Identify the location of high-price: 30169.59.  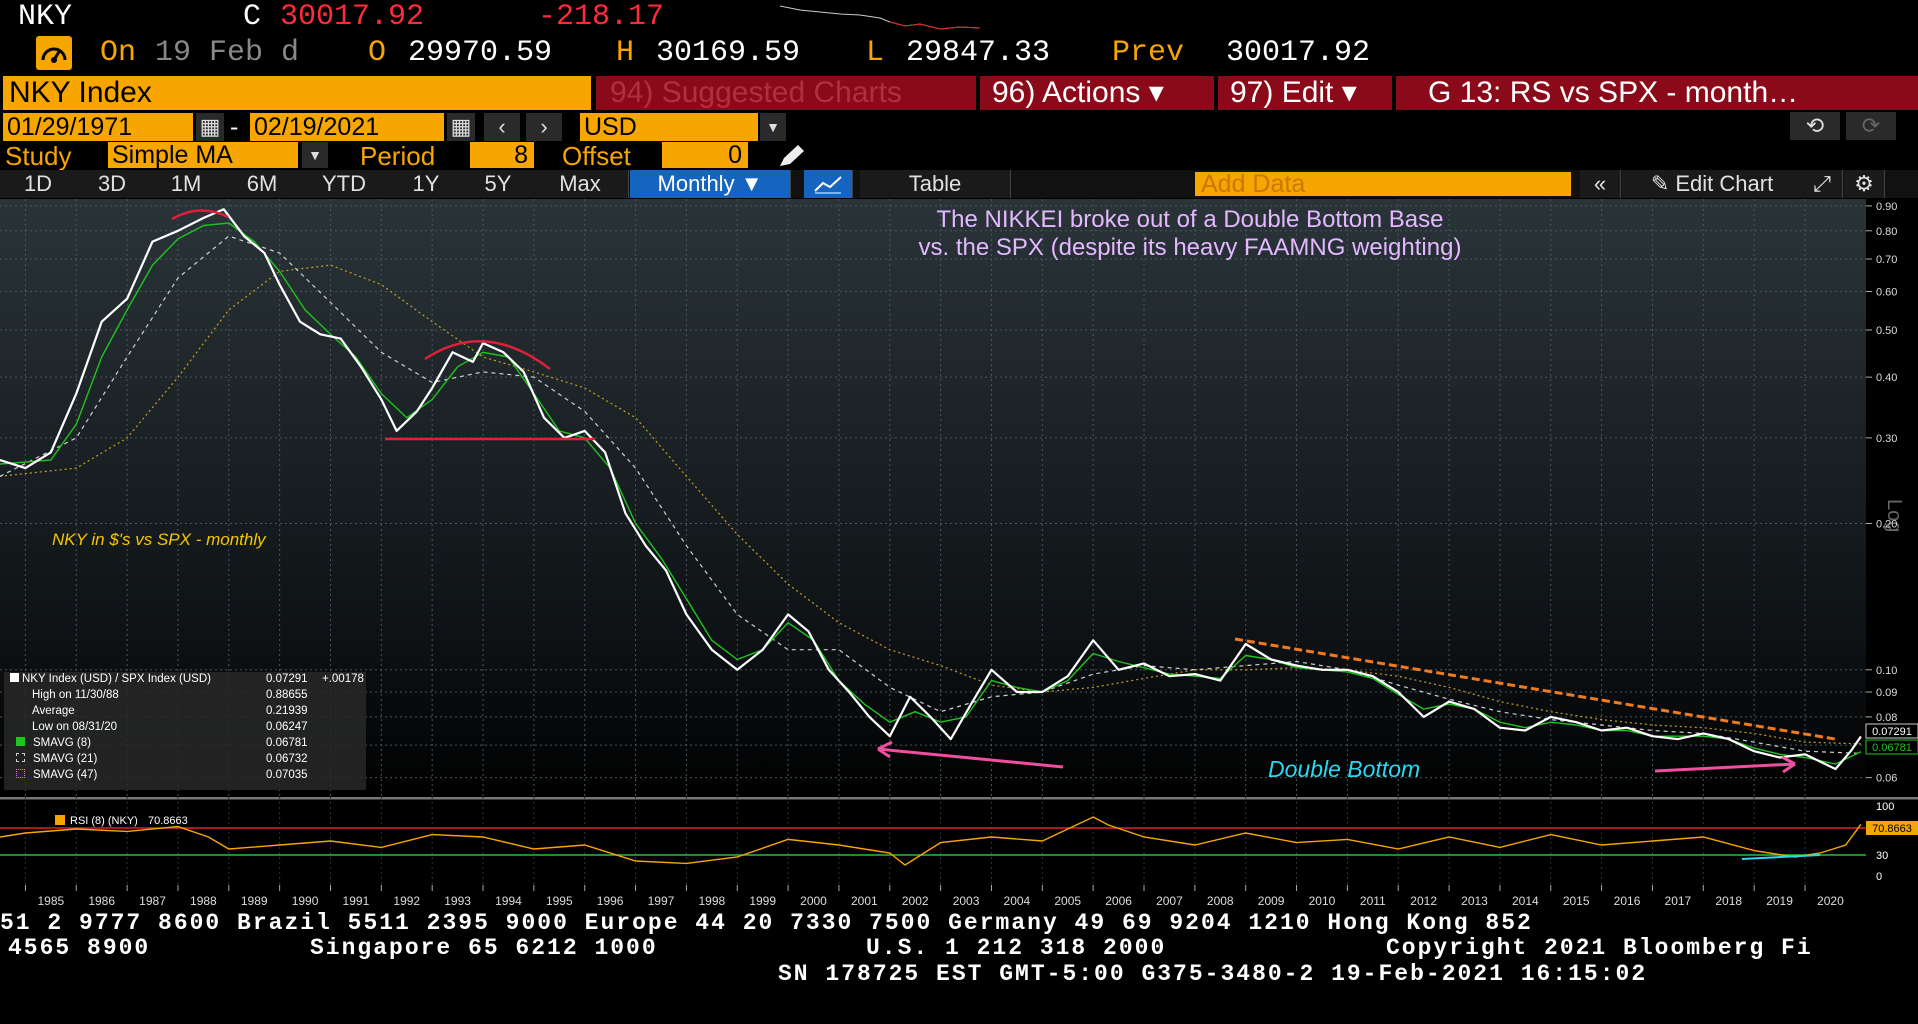
(728, 53).